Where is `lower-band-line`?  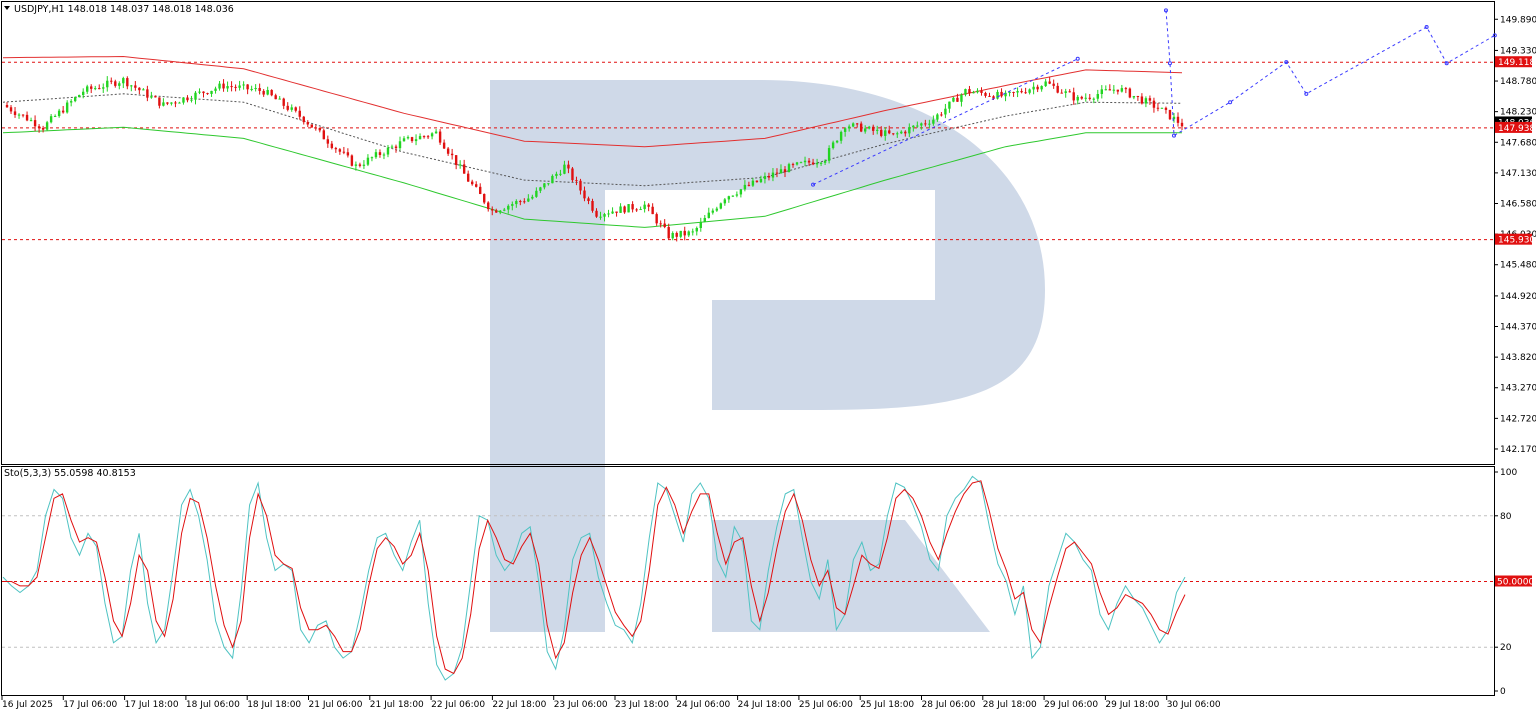
lower-band-line is located at coordinates (592, 177).